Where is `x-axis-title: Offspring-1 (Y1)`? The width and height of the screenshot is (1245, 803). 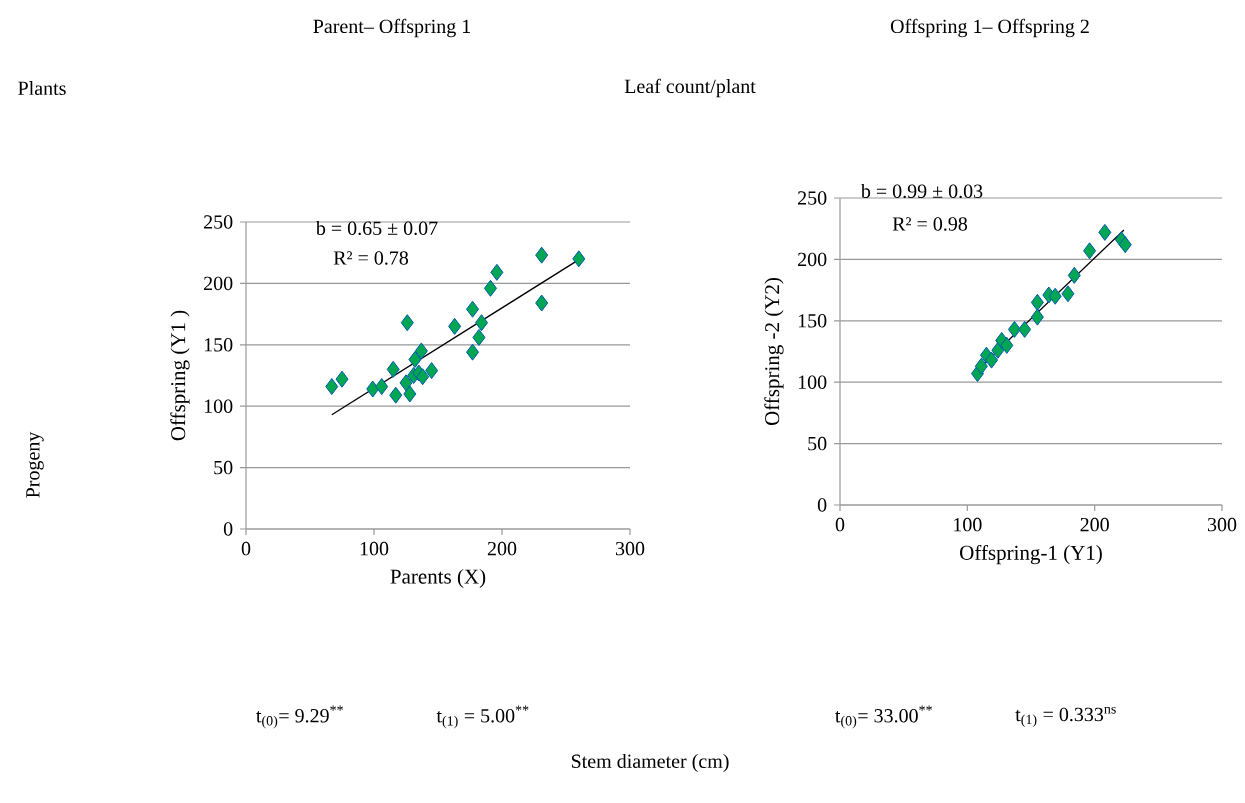 x-axis-title: Offspring-1 (Y1) is located at coordinates (1031, 554).